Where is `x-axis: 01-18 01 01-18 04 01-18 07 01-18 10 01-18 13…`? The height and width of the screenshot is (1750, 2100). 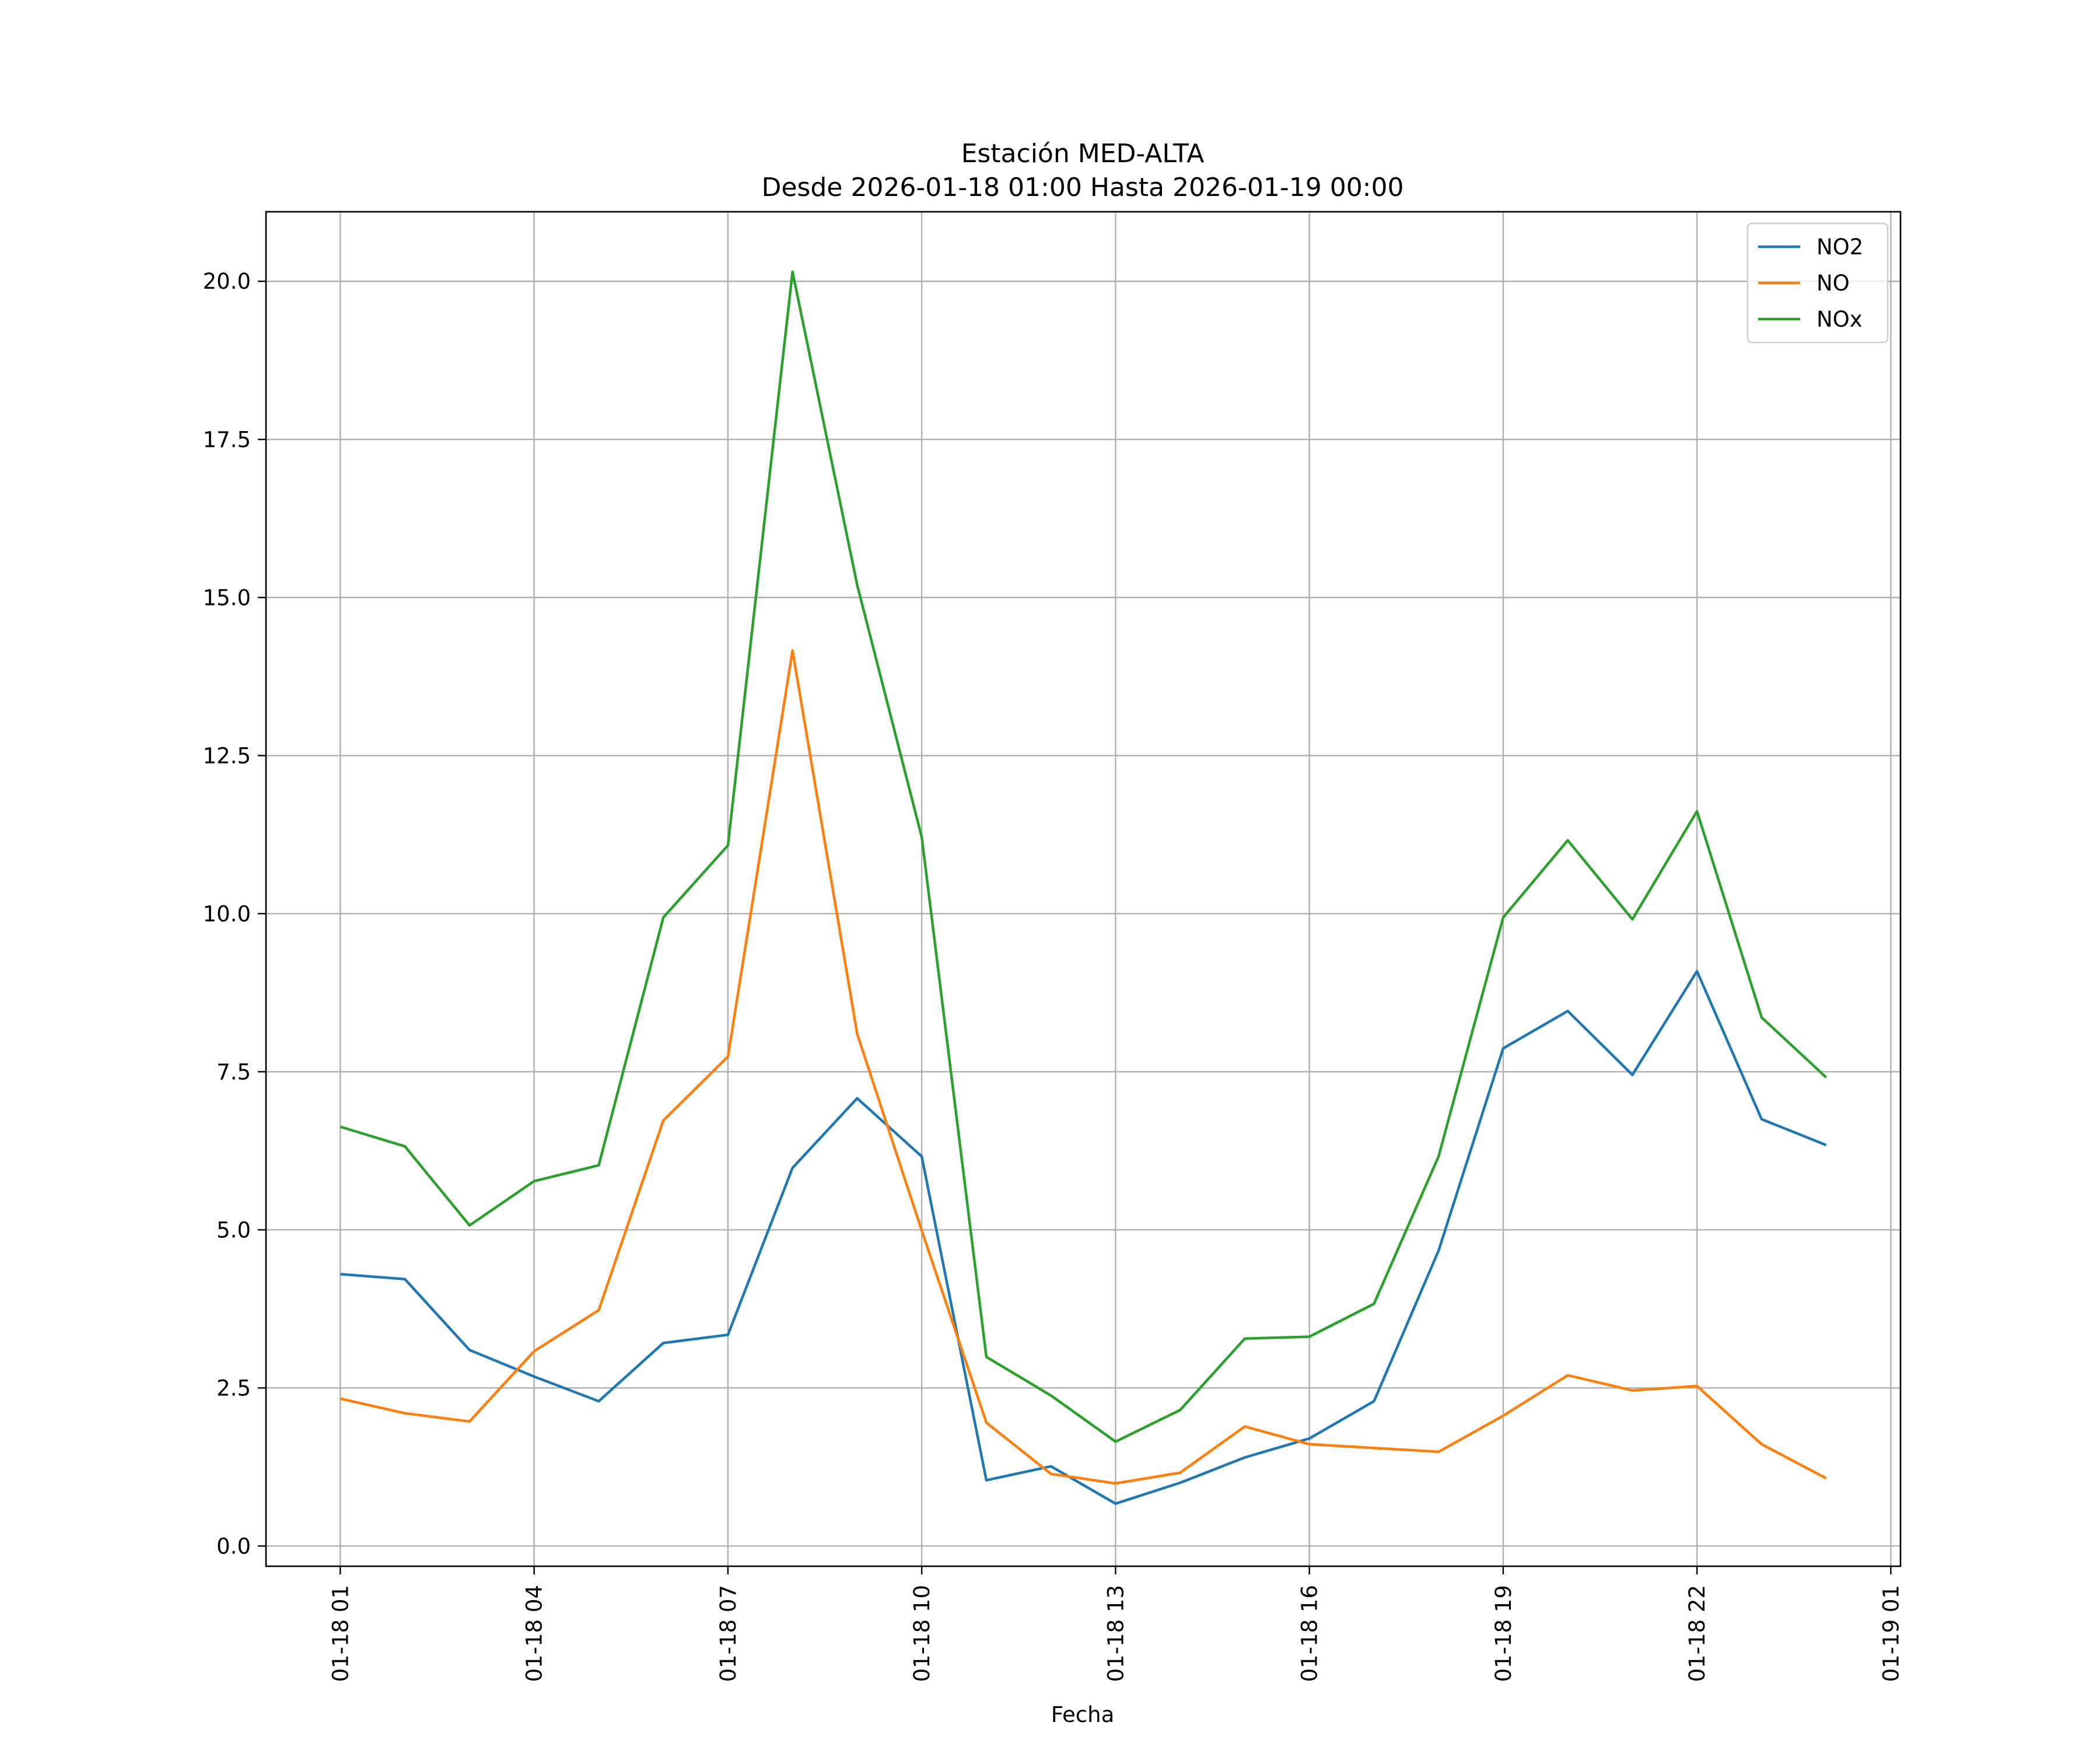 x-axis: 01-18 01 01-18 04 01-18 07 01-18 10 01-18 13… is located at coordinates (1115, 1624).